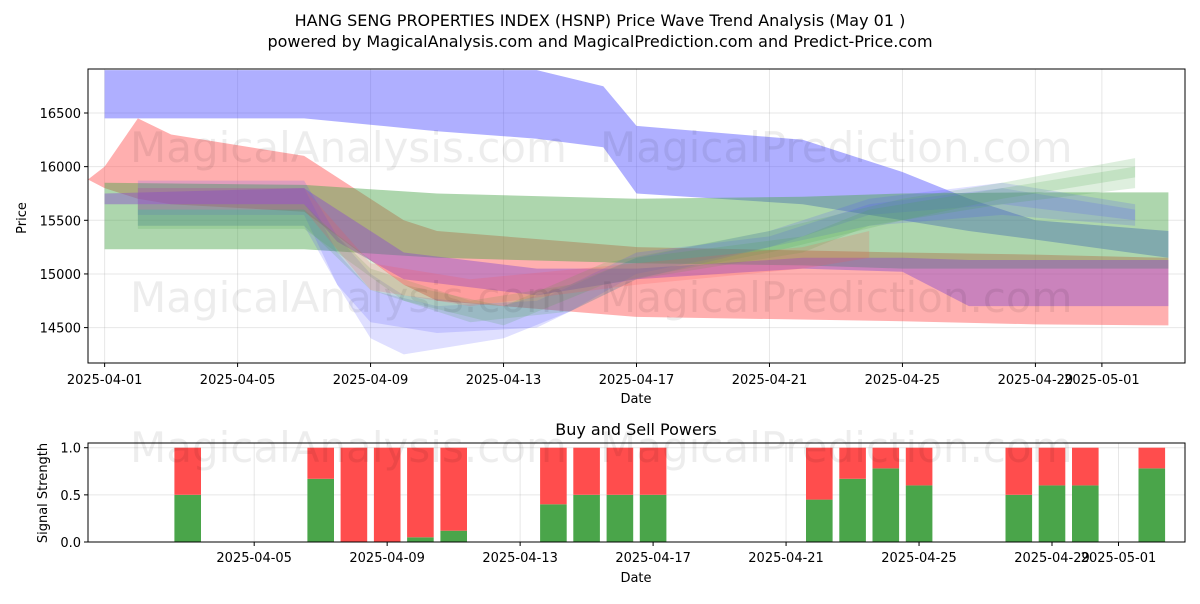 This screenshot has width=1200, height=604. What do you see at coordinates (60, 275) in the screenshot?
I see `price-y-tick-label: 15000` at bounding box center [60, 275].